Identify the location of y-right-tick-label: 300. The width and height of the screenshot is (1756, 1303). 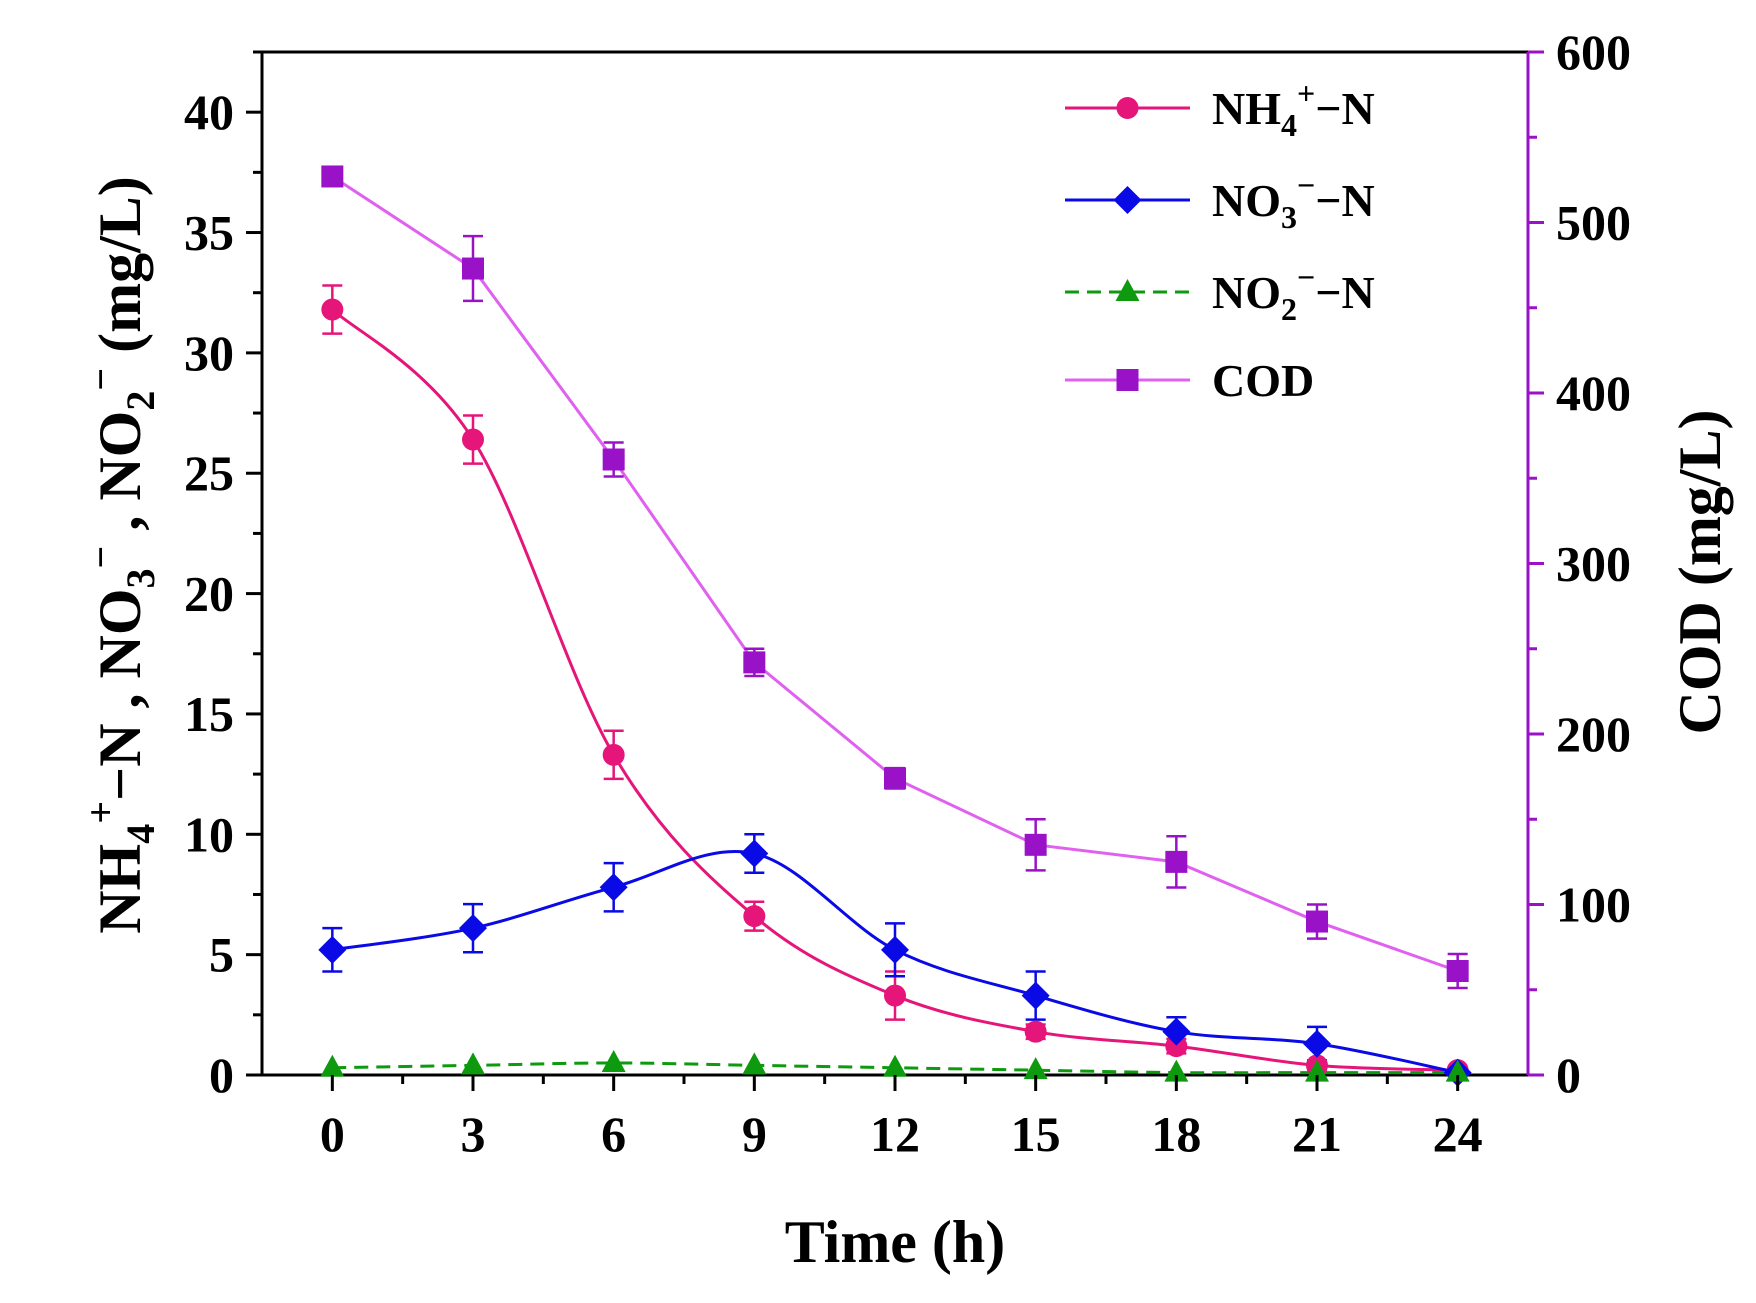
(1593, 564).